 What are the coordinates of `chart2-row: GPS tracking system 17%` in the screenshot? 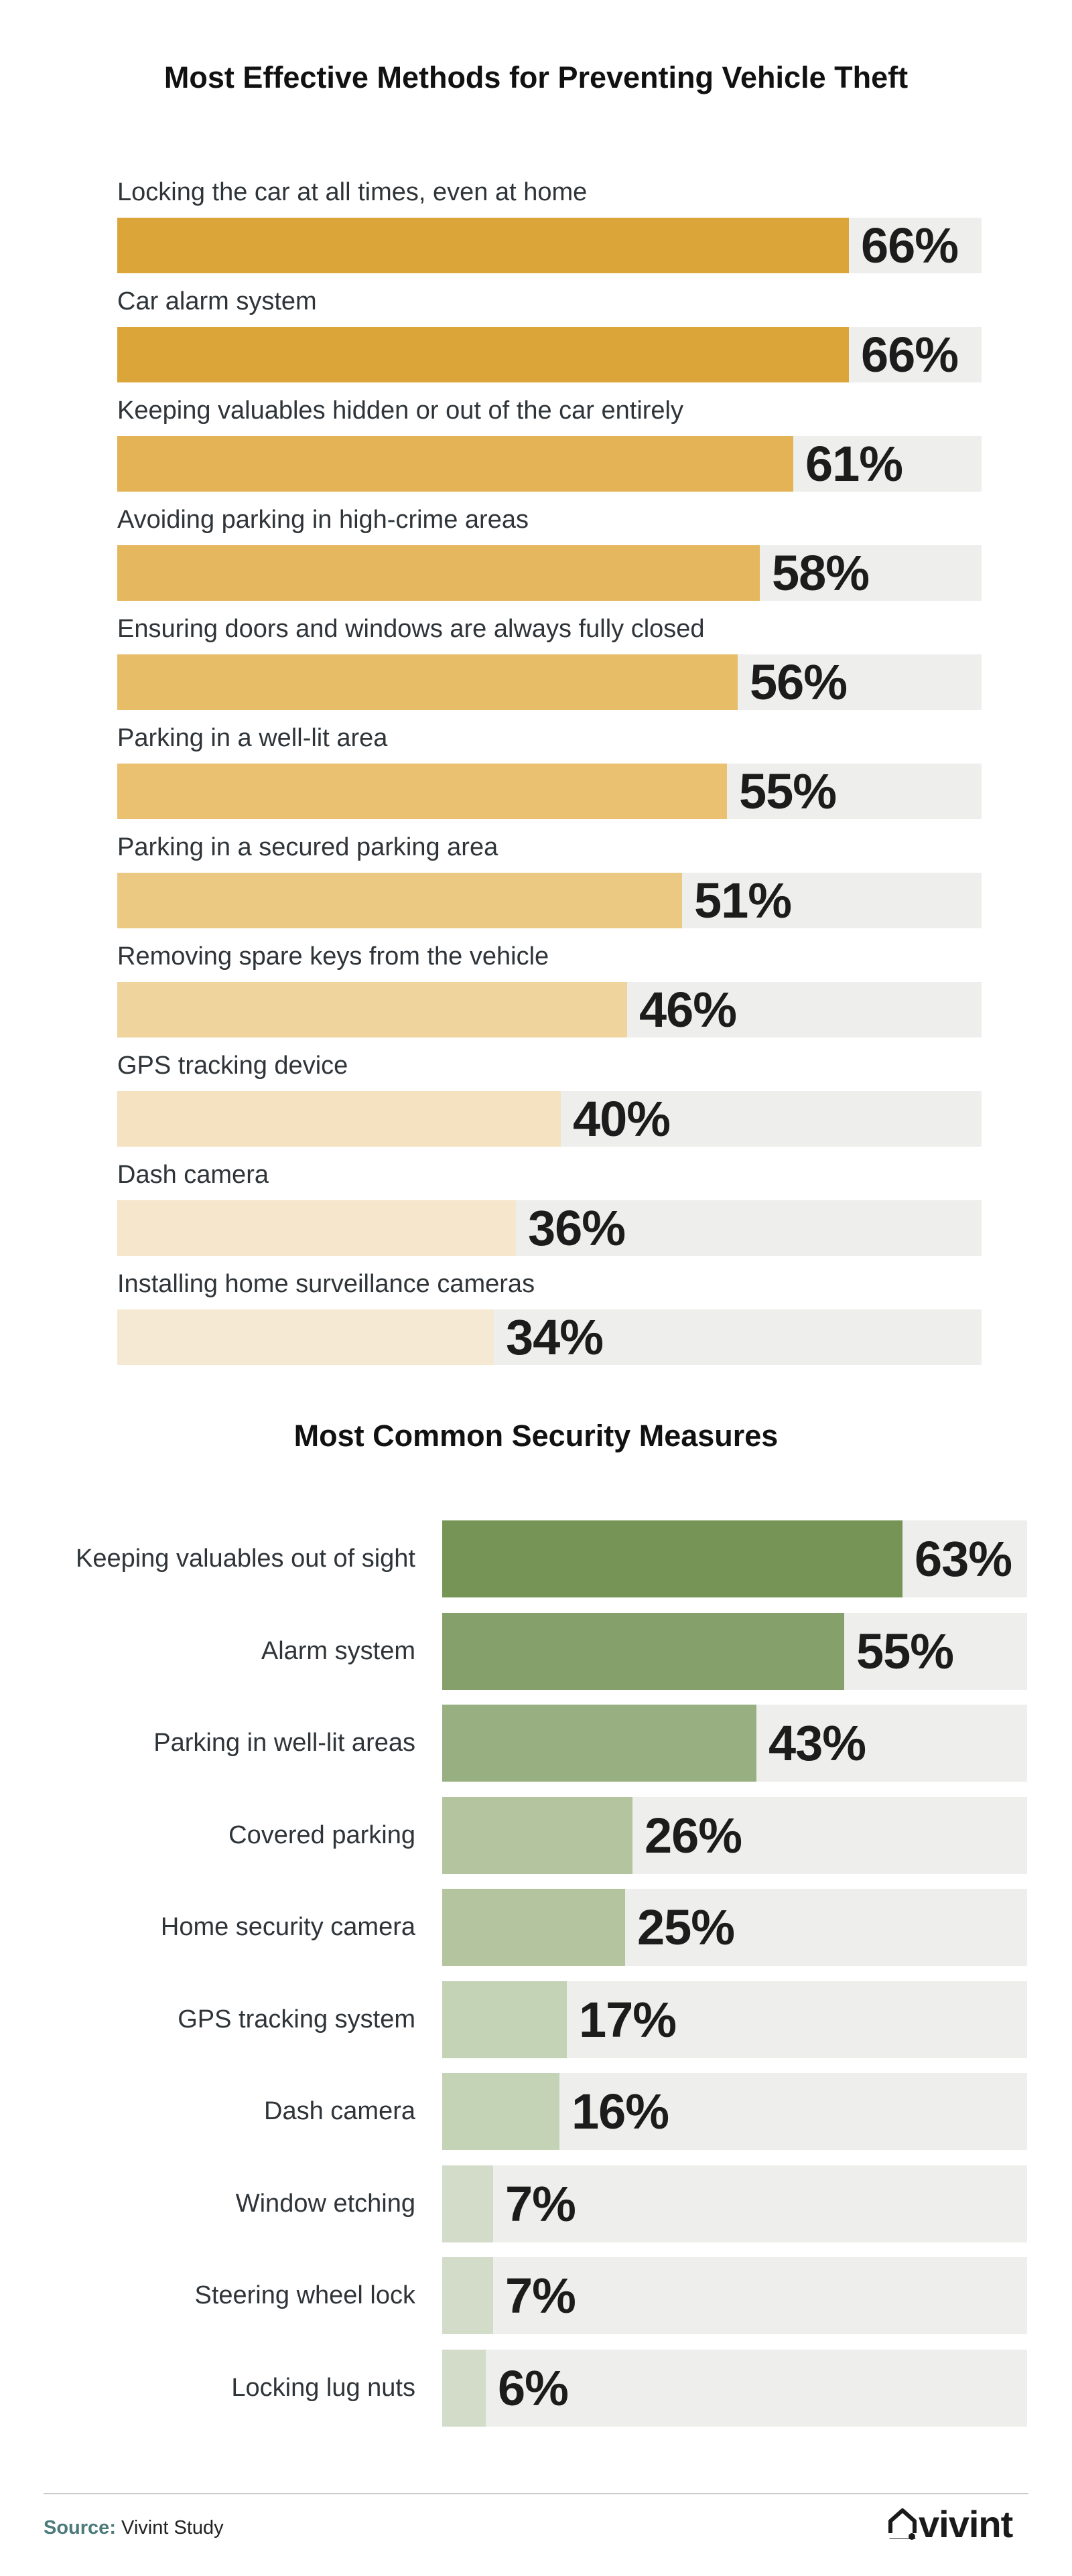 It's located at (536, 2019).